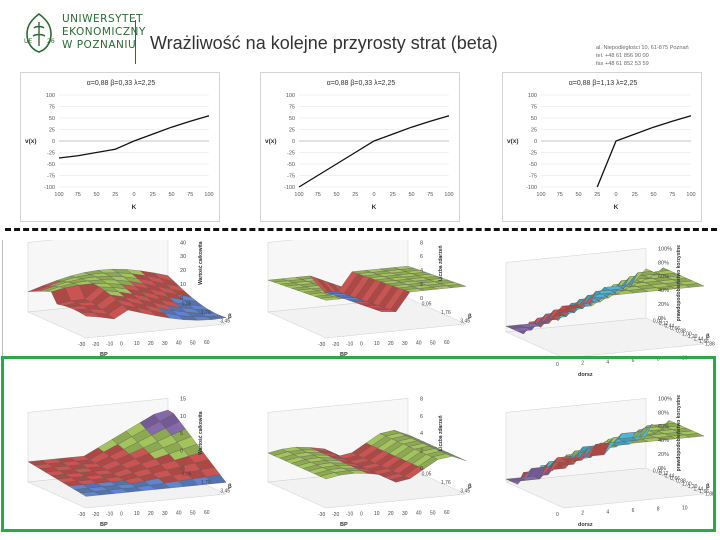 The image size is (720, 540). I want to click on header-divider, so click(135, 42).